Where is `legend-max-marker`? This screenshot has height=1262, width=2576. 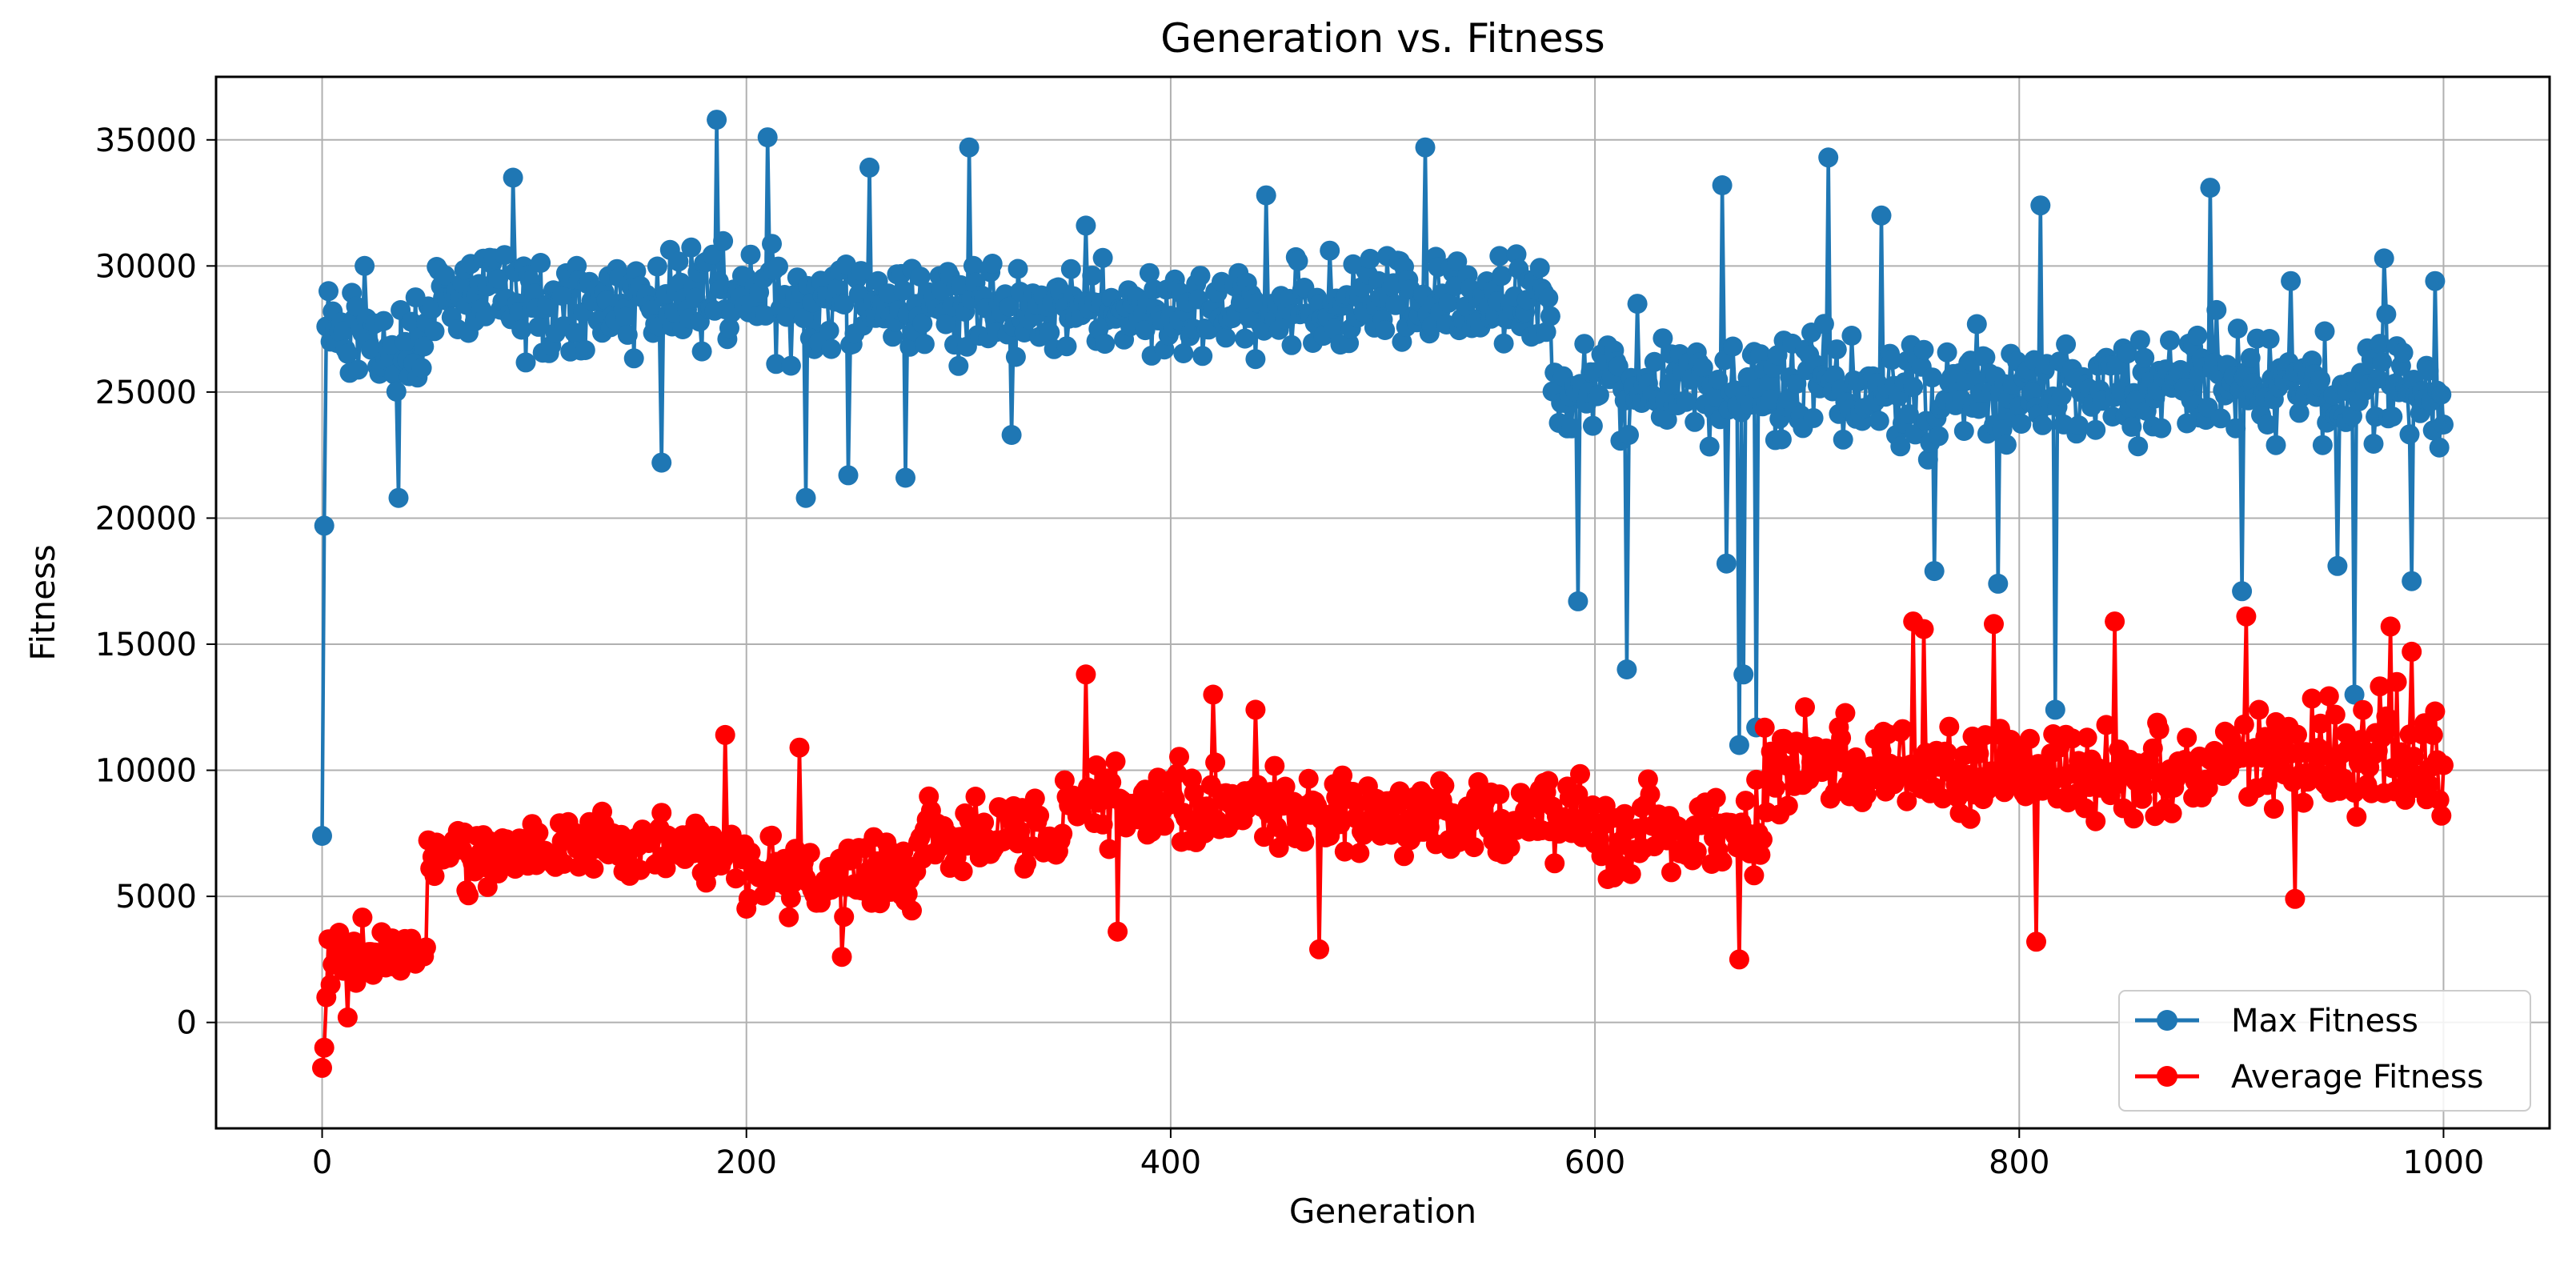 legend-max-marker is located at coordinates (2167, 1020).